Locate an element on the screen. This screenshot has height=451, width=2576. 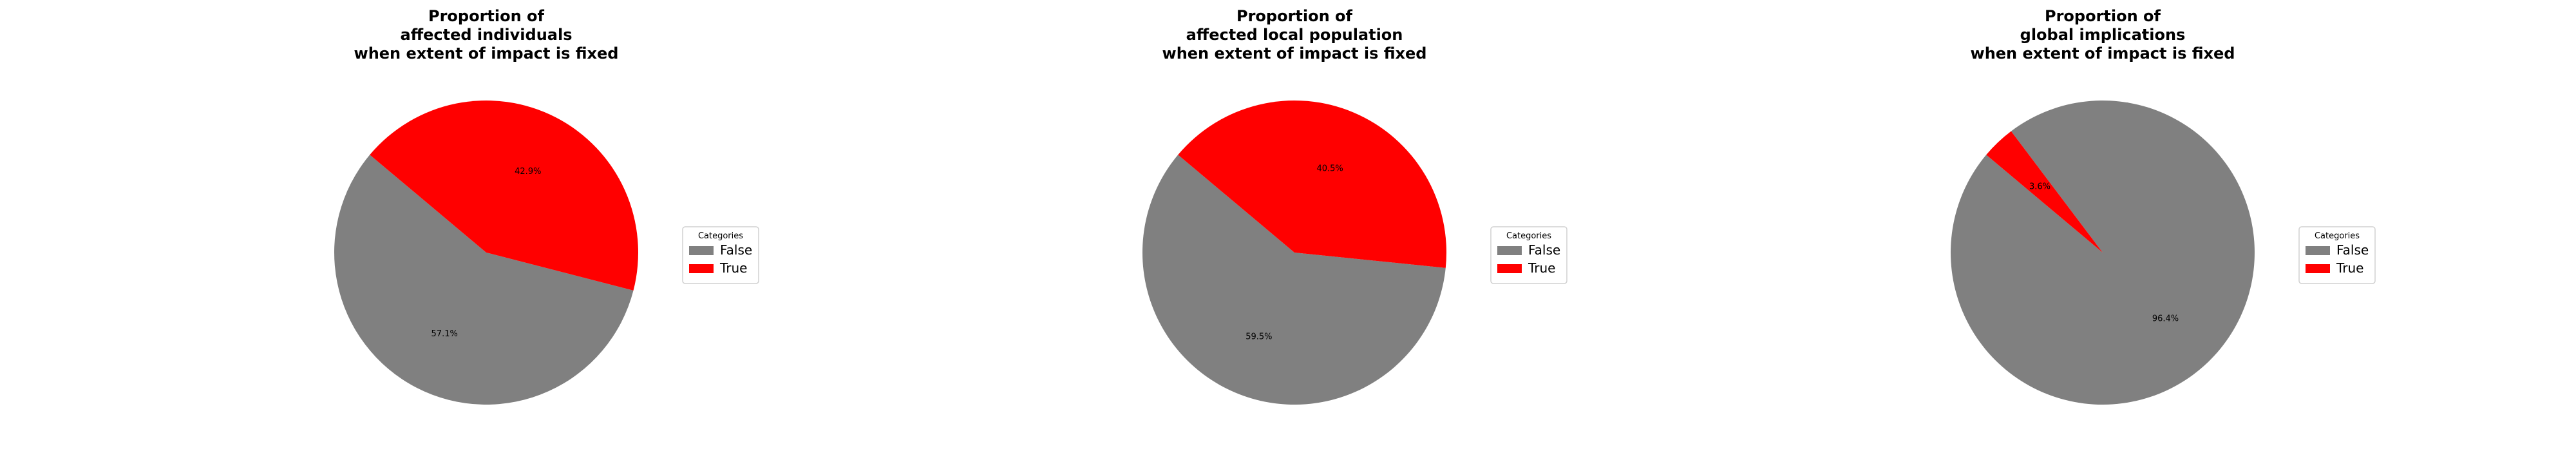
slice-percent-label: 3.6% is located at coordinates (2039, 186).